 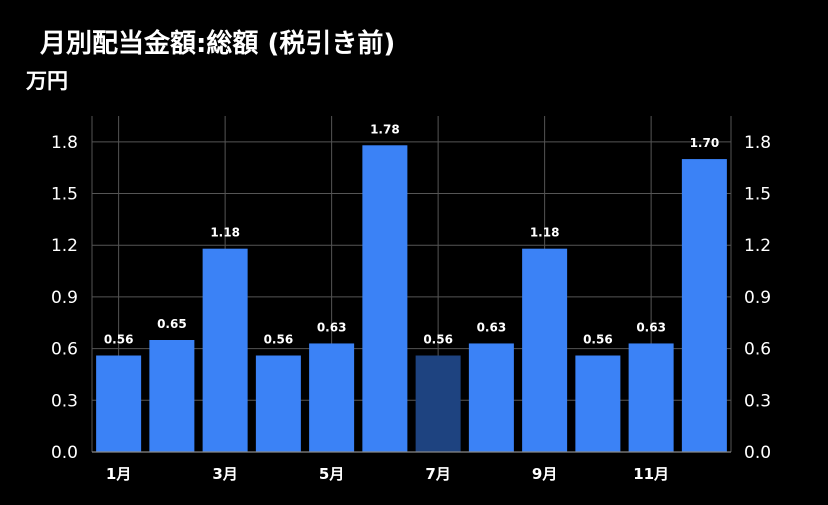 What do you see at coordinates (598, 403) in the screenshot?
I see `bar-10月` at bounding box center [598, 403].